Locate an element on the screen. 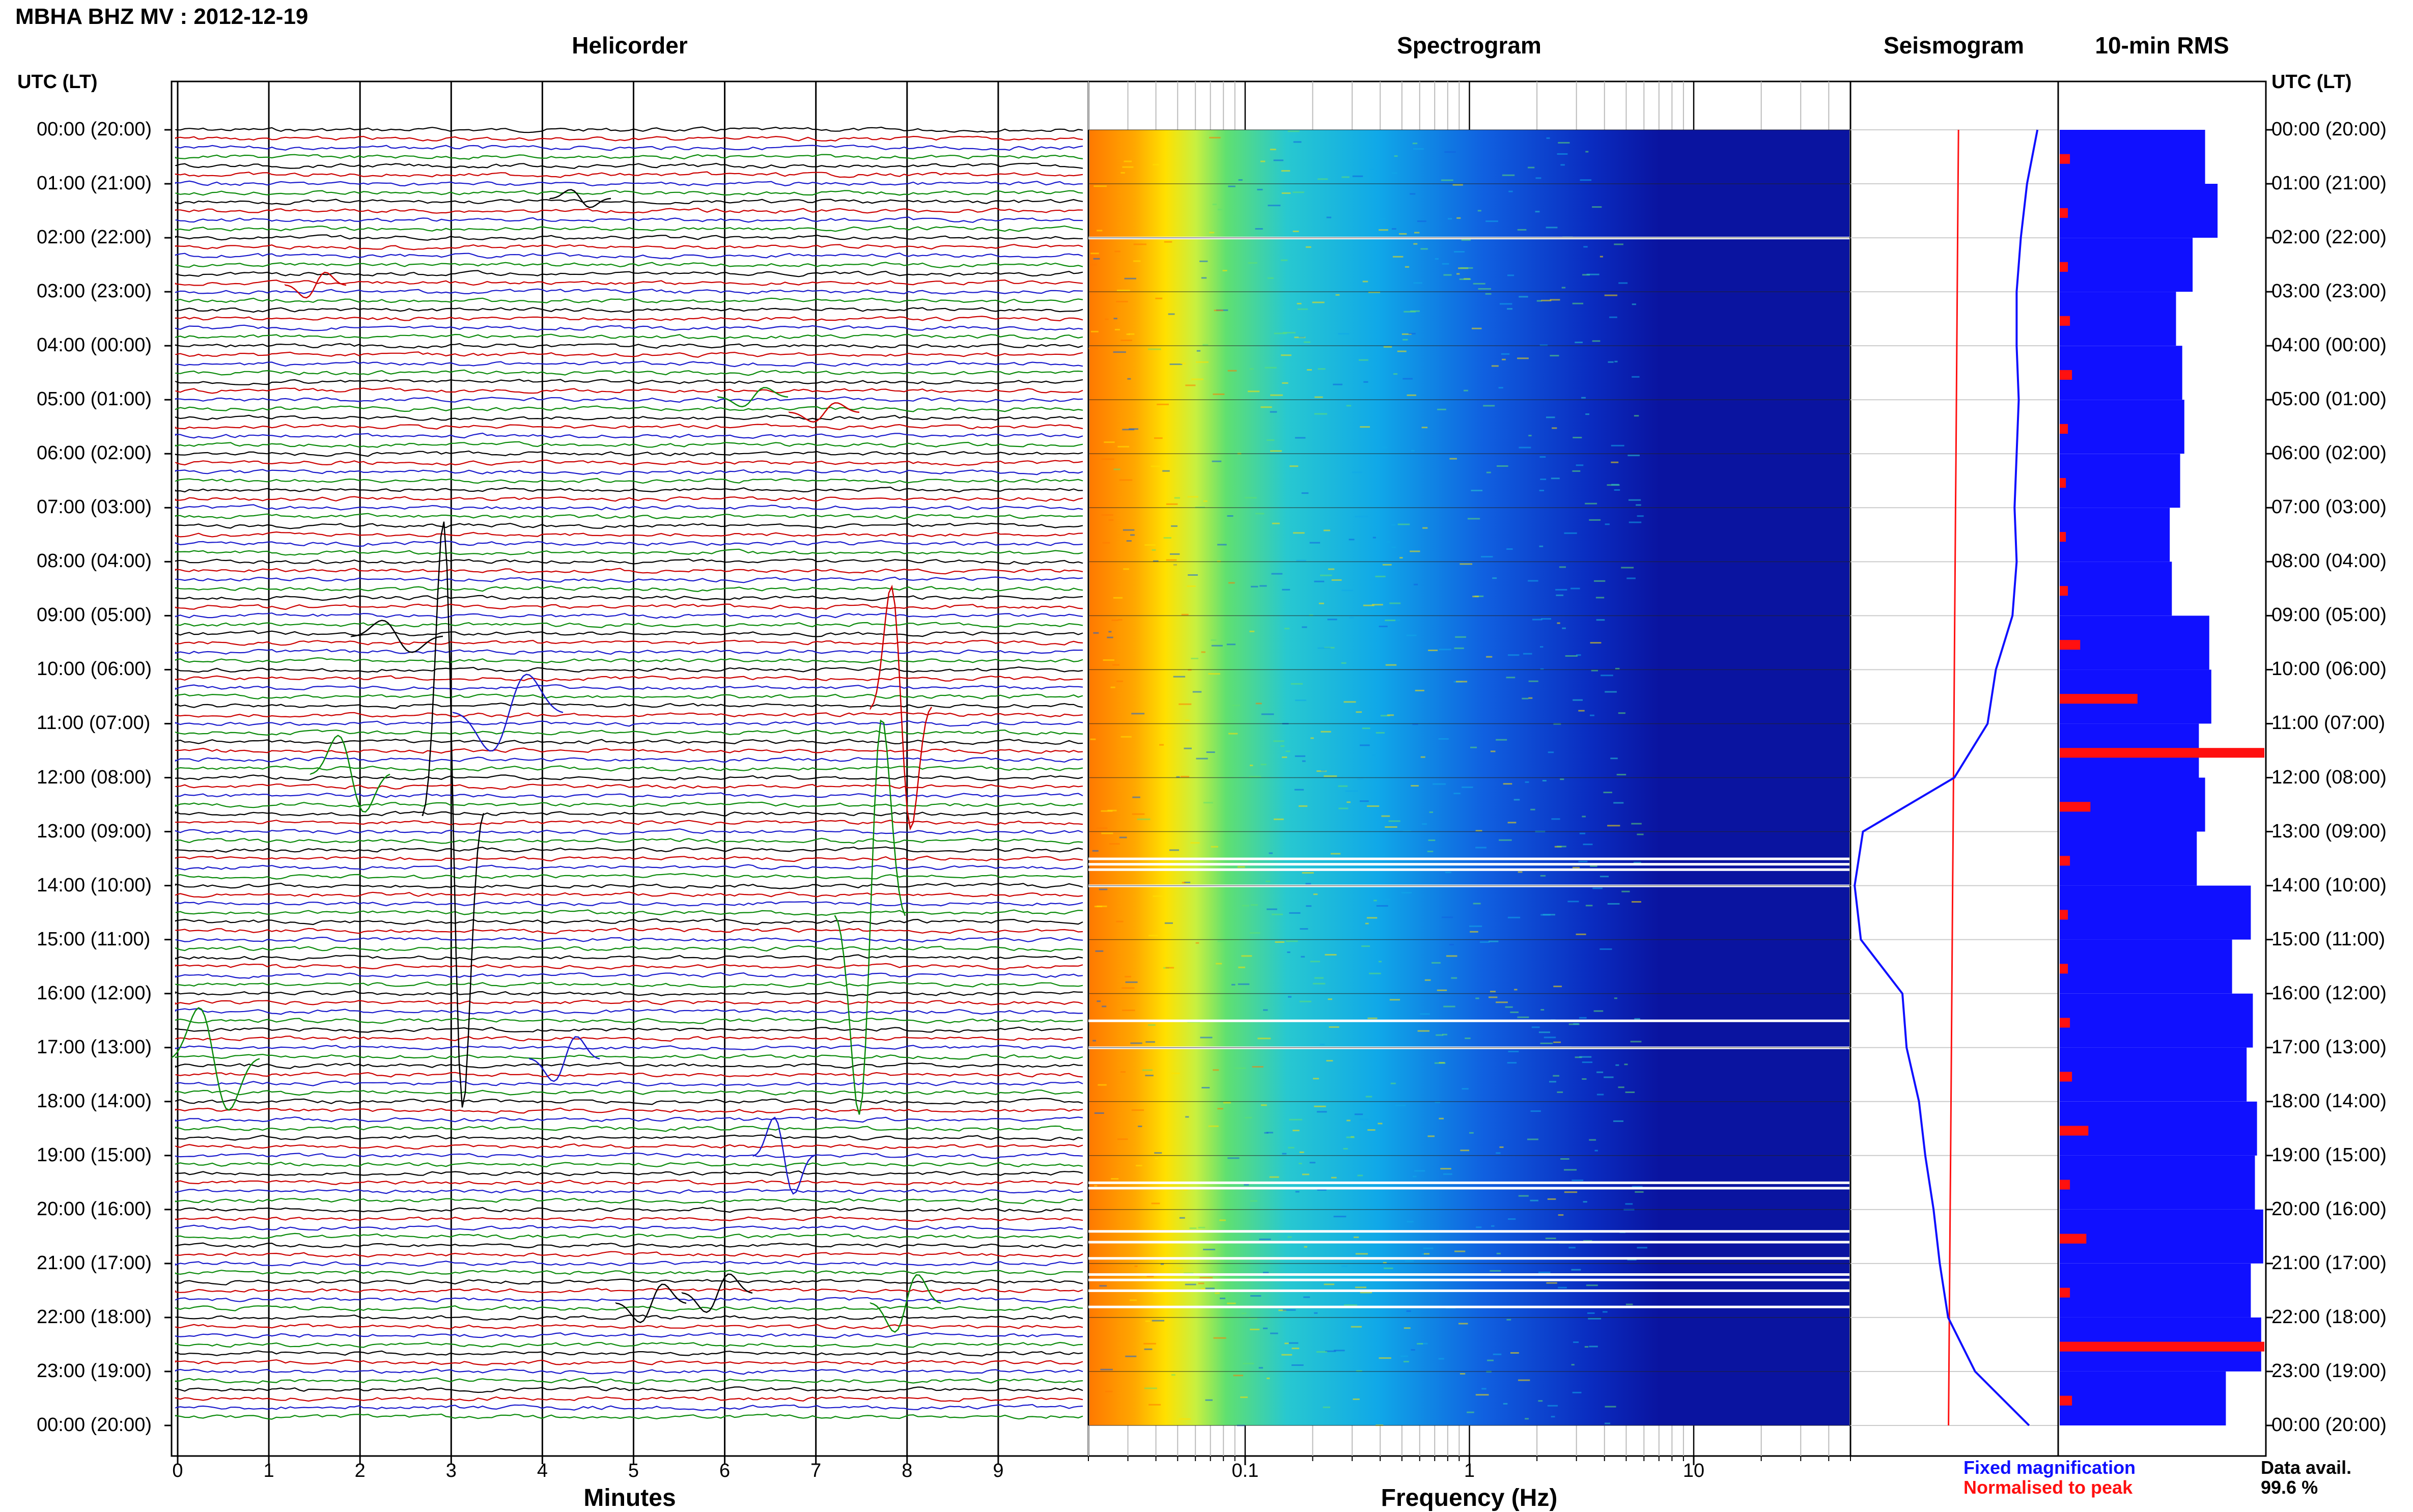 Image resolution: width=2413 pixels, height=1512 pixels. station-title: MBHA BHZ MV : 2012-12-19 is located at coordinates (161, 16).